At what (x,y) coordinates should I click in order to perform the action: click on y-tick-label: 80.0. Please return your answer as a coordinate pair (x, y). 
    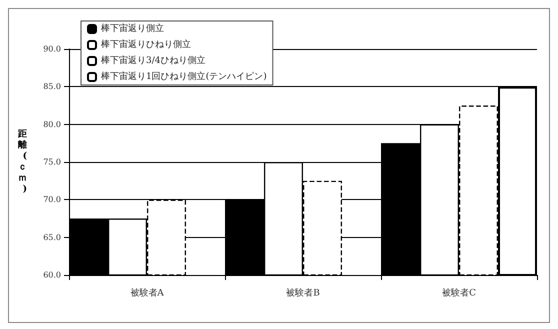
    Looking at the image, I should click on (52, 124).